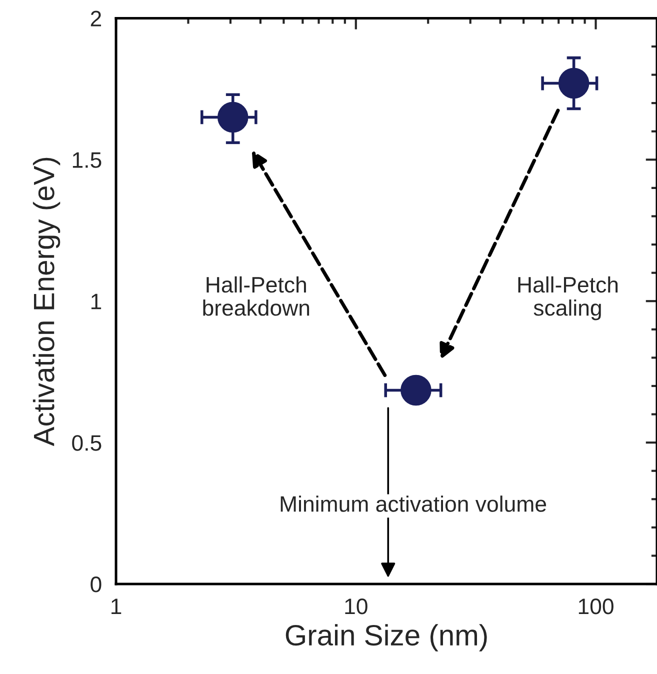 The height and width of the screenshot is (674, 657). I want to click on y-tick-label: 0, so click(96, 584).